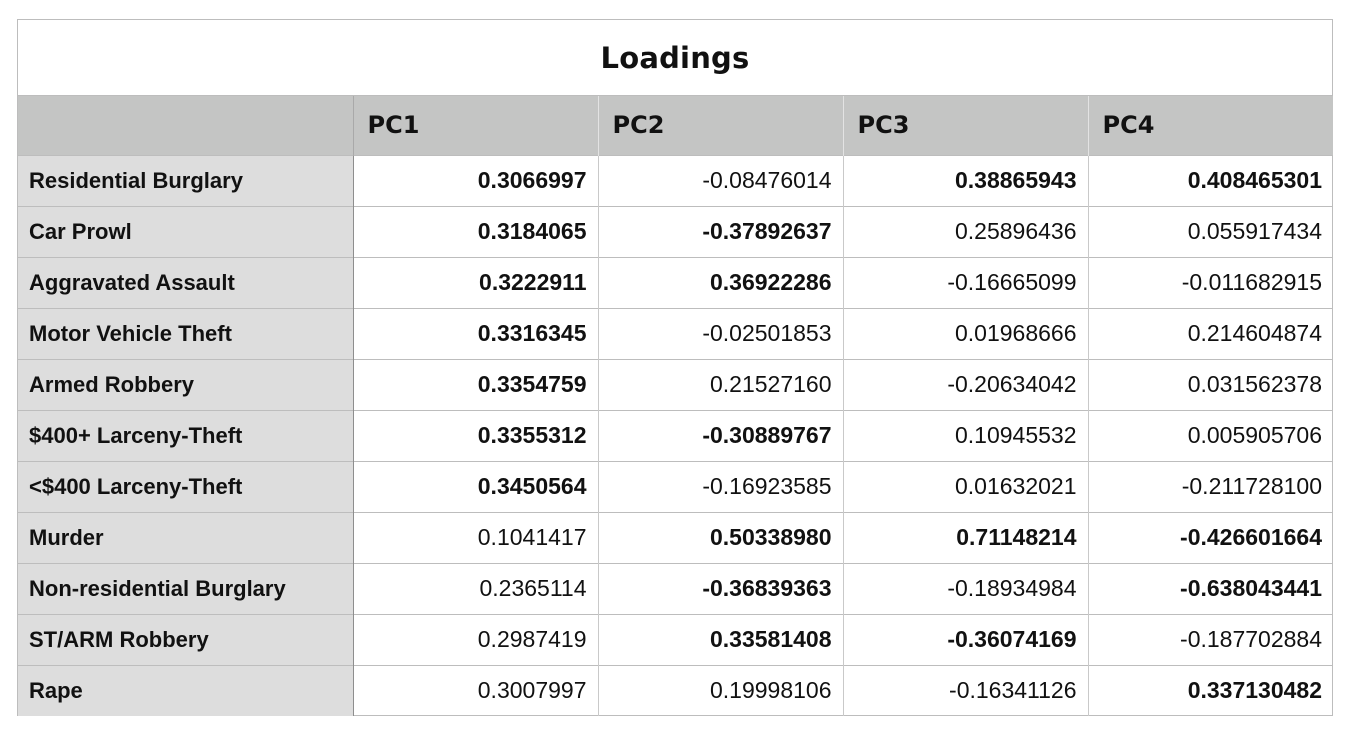 The image size is (1348, 730). Describe the element at coordinates (476, 639) in the screenshot. I see `value-cell-pc1: 0.2987419` at that location.